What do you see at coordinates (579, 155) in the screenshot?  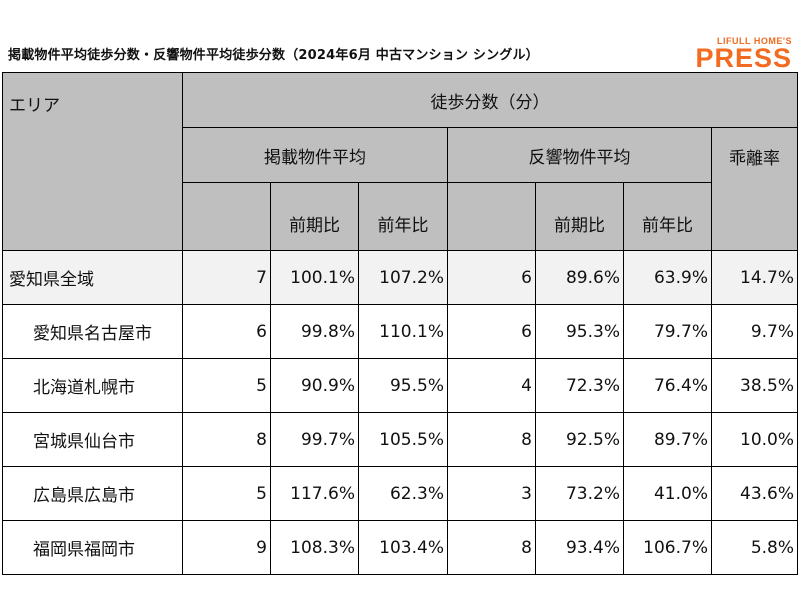 I see `header-response-average: 反響物件平均` at bounding box center [579, 155].